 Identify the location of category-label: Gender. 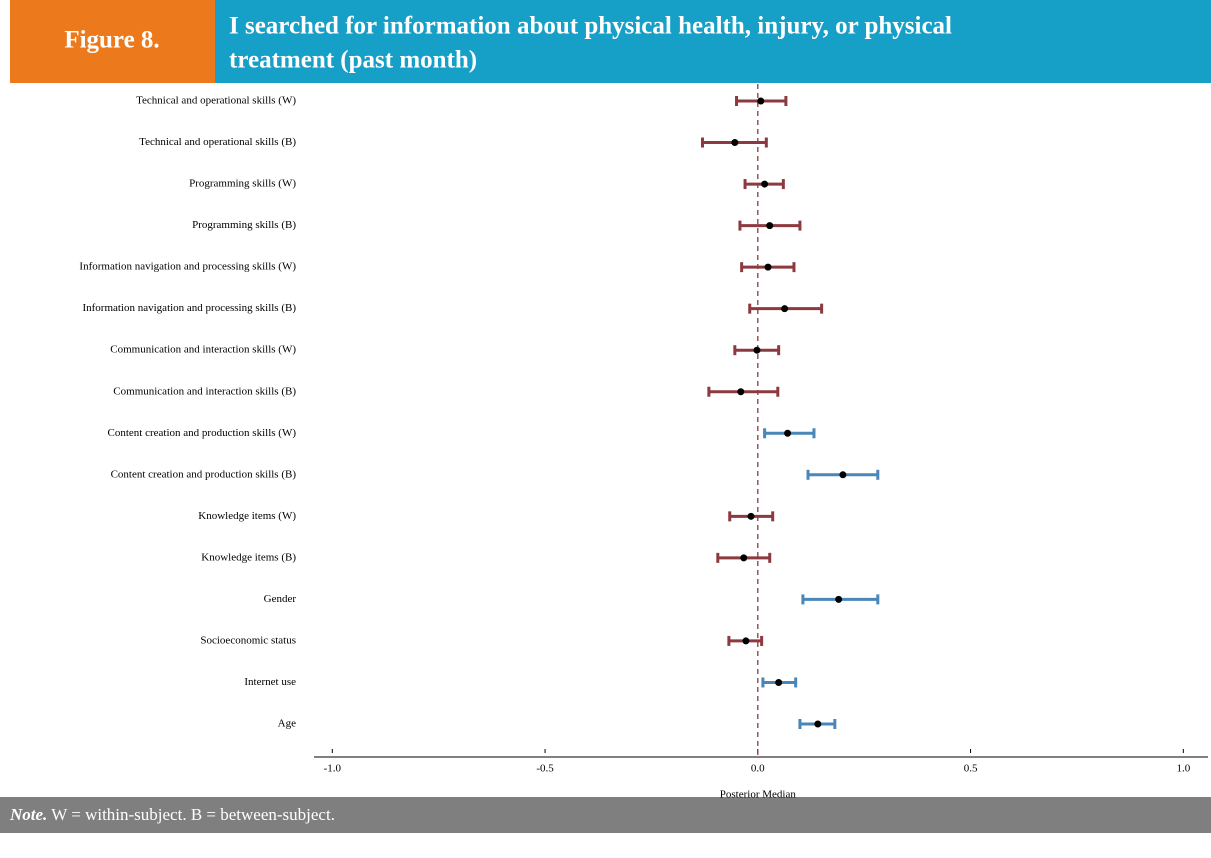
(280, 599).